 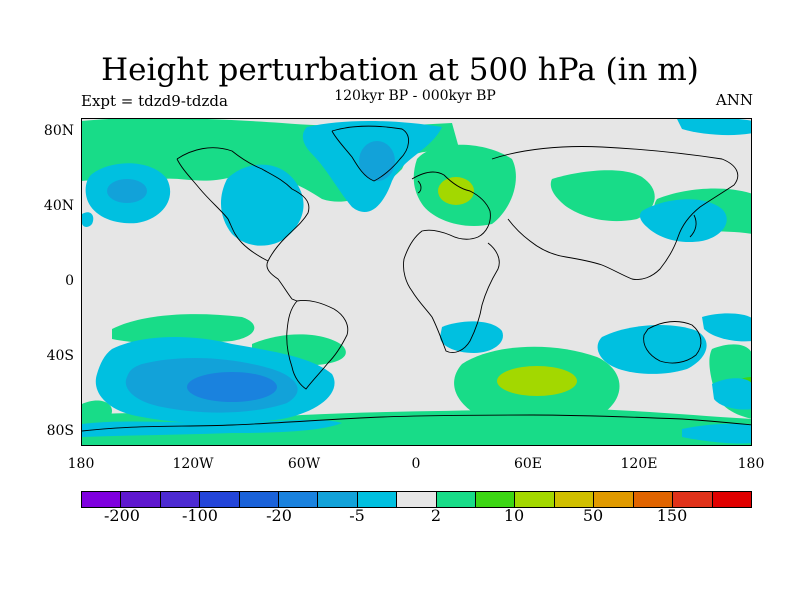 What do you see at coordinates (683, 221) in the screenshot?
I see `siberia-cyan` at bounding box center [683, 221].